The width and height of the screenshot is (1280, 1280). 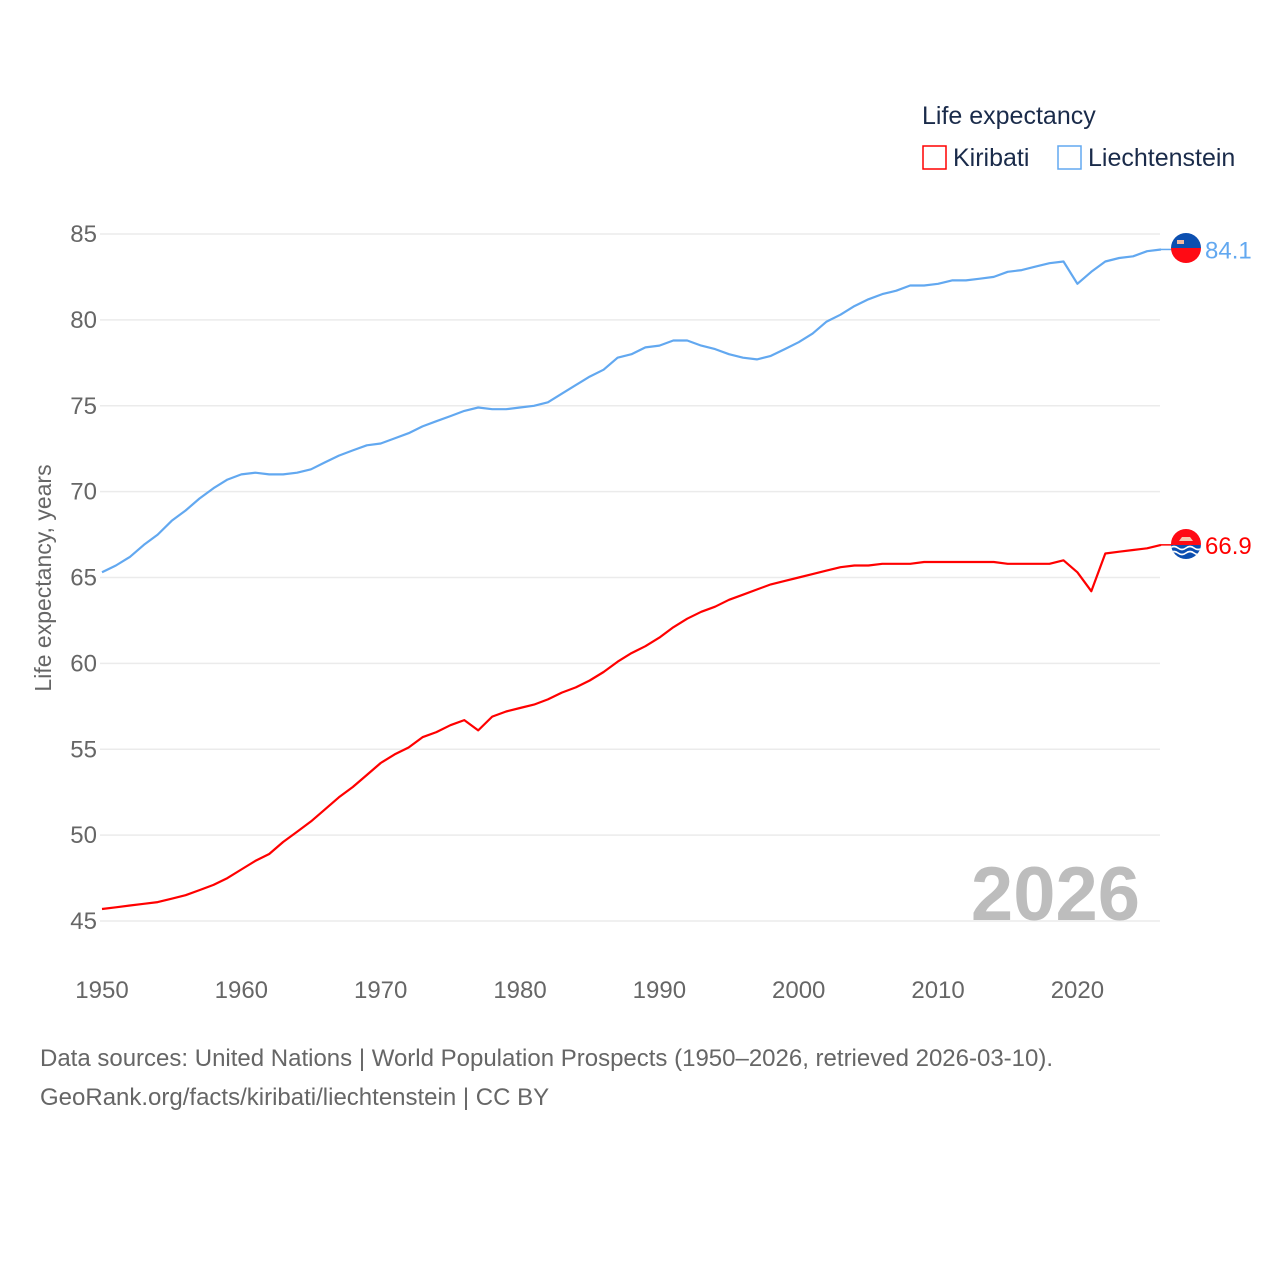 What do you see at coordinates (83, 234) in the screenshot?
I see `y-tick-label: 85` at bounding box center [83, 234].